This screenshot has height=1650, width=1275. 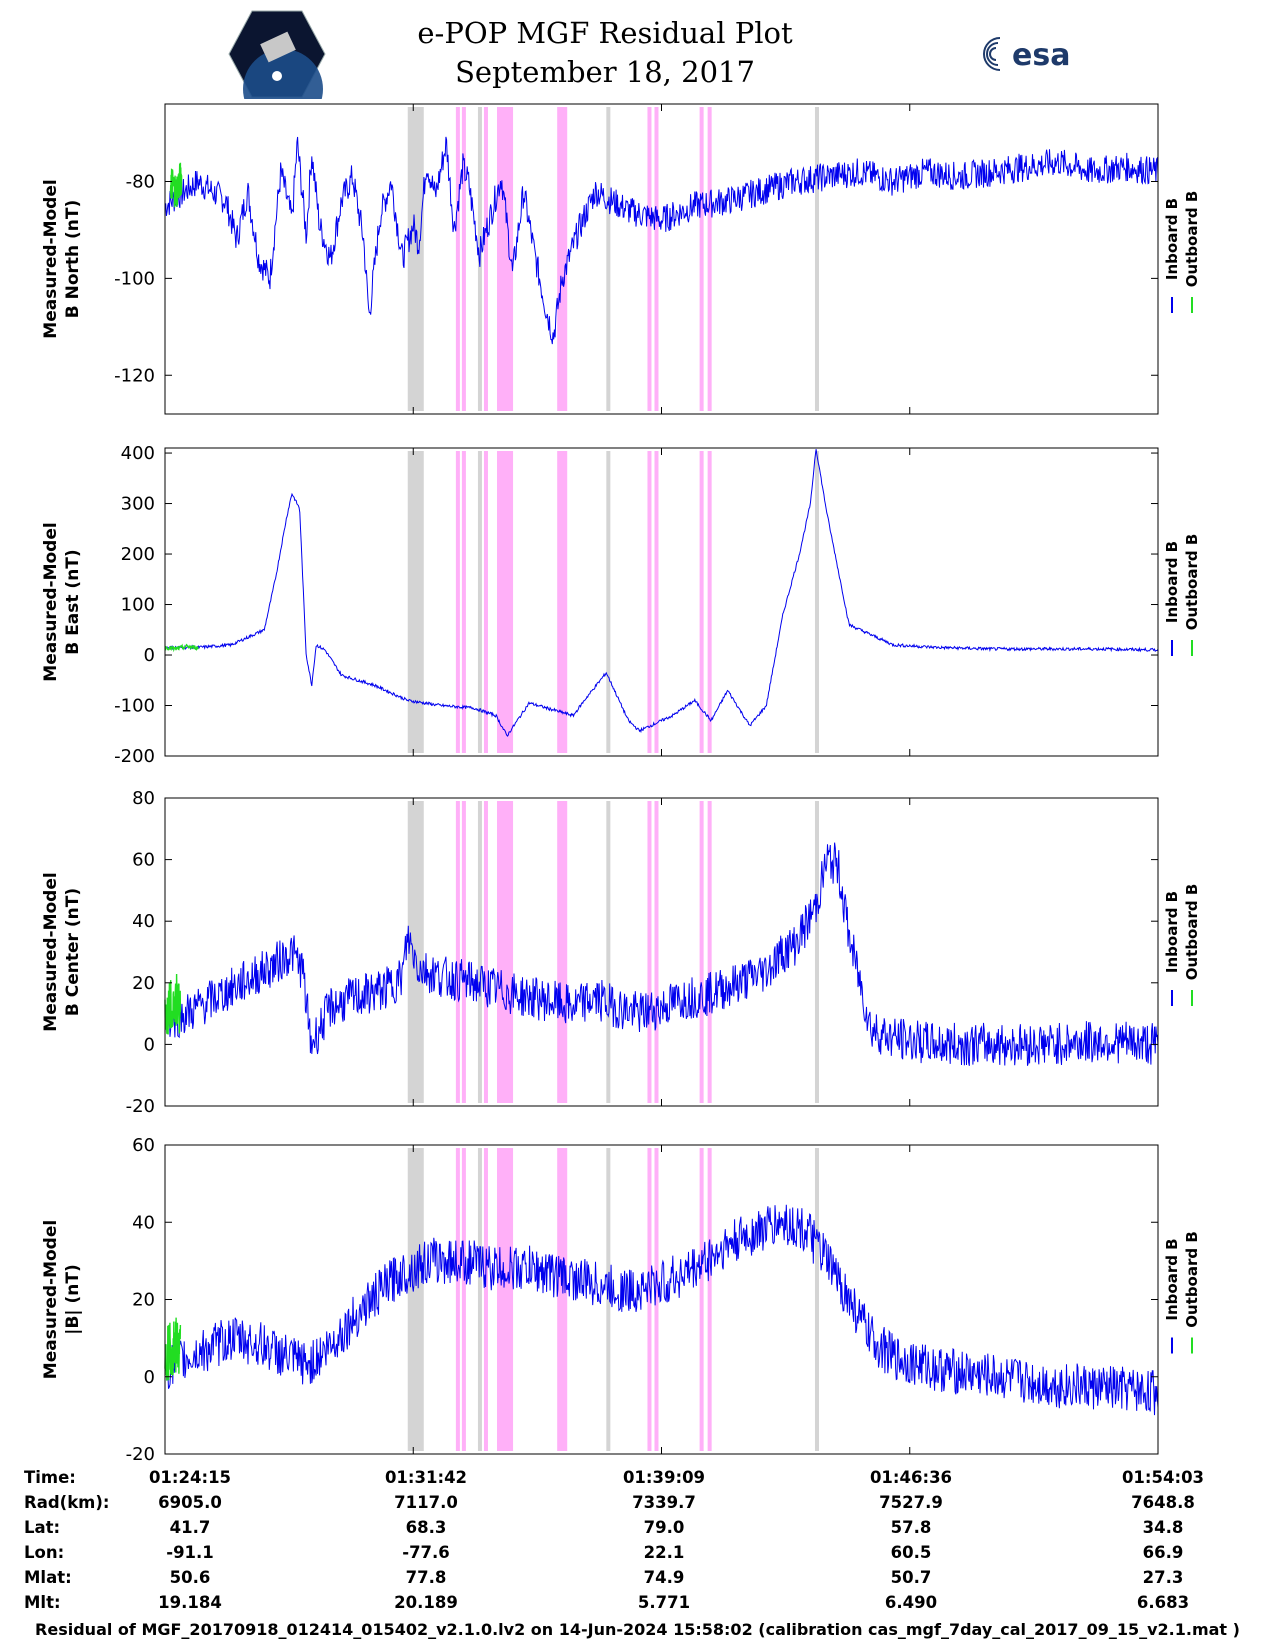 What do you see at coordinates (73, 1299) in the screenshot?
I see `y-axis-label: |B| (nT)` at bounding box center [73, 1299].